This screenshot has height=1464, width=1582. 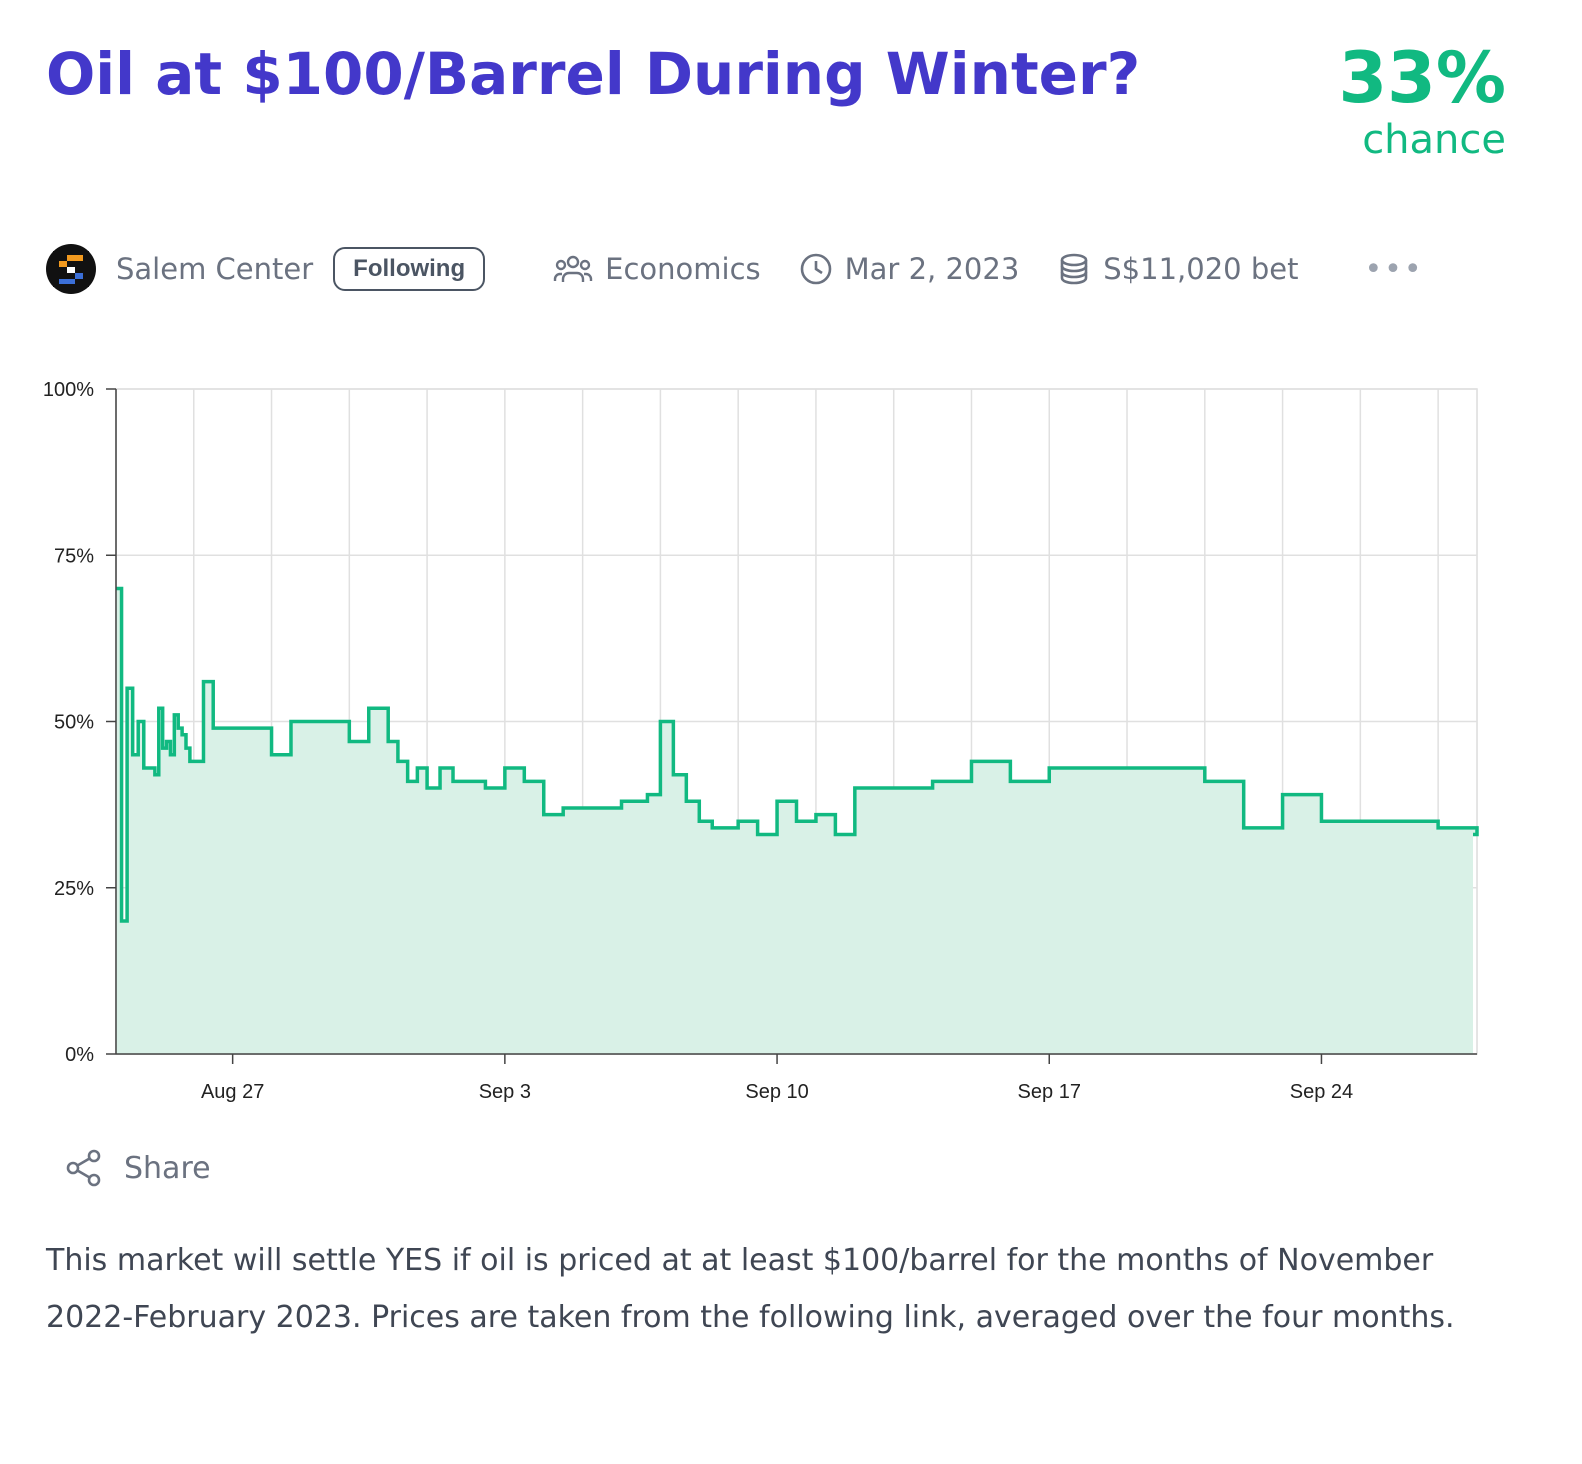 I want to click on probability-display: 33% chance, so click(x=1422, y=100).